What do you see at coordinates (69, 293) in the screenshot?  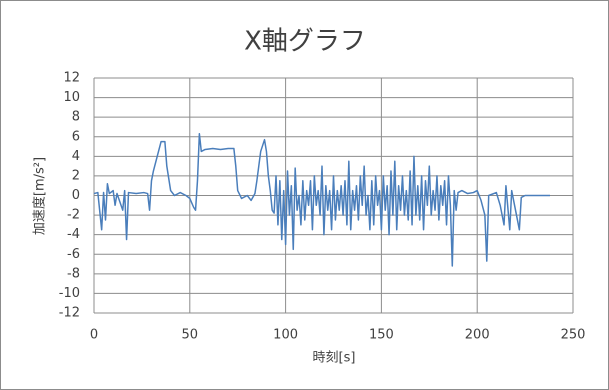 I see `y-tick-label: -10` at bounding box center [69, 293].